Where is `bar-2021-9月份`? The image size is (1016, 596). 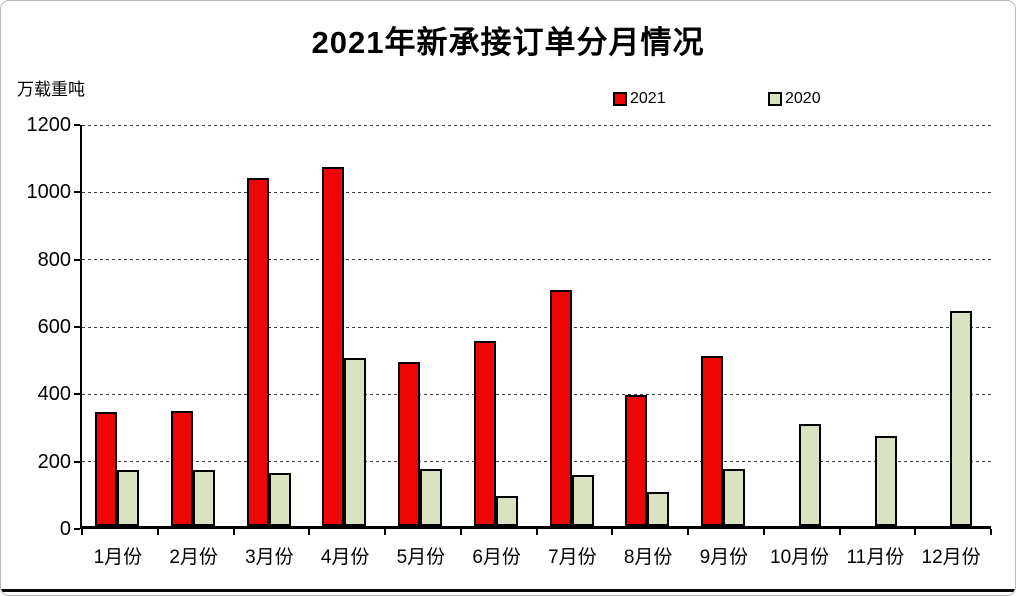 bar-2021-9月份 is located at coordinates (712, 441).